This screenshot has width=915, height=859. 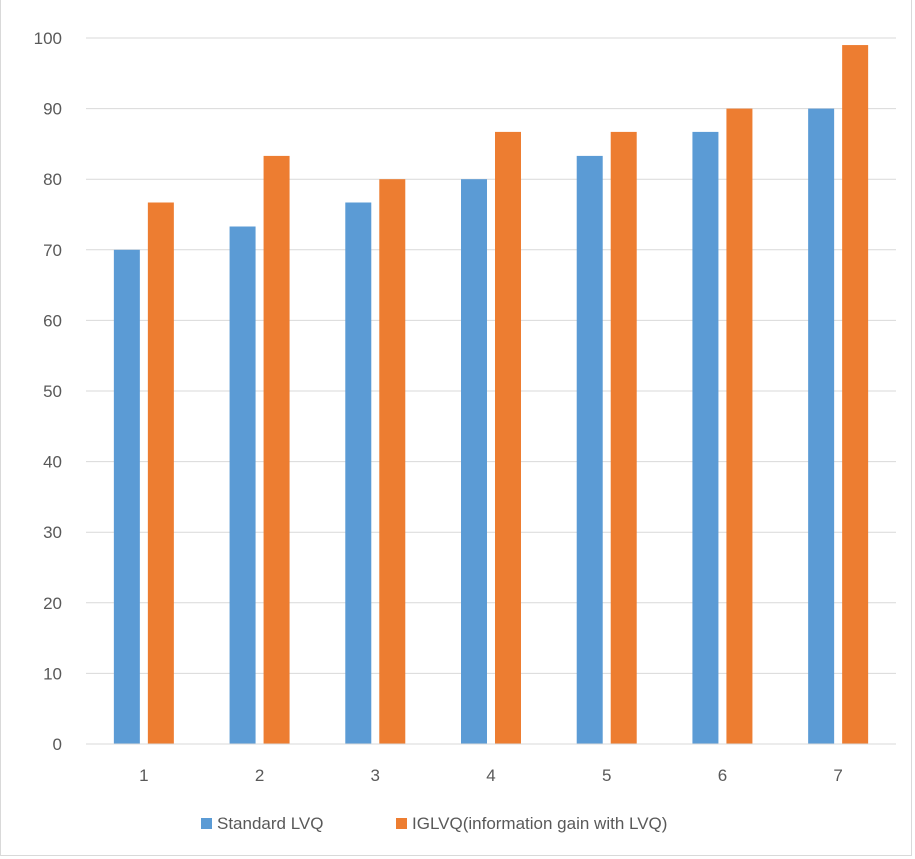 What do you see at coordinates (143, 775) in the screenshot?
I see `x-tick-label: 1` at bounding box center [143, 775].